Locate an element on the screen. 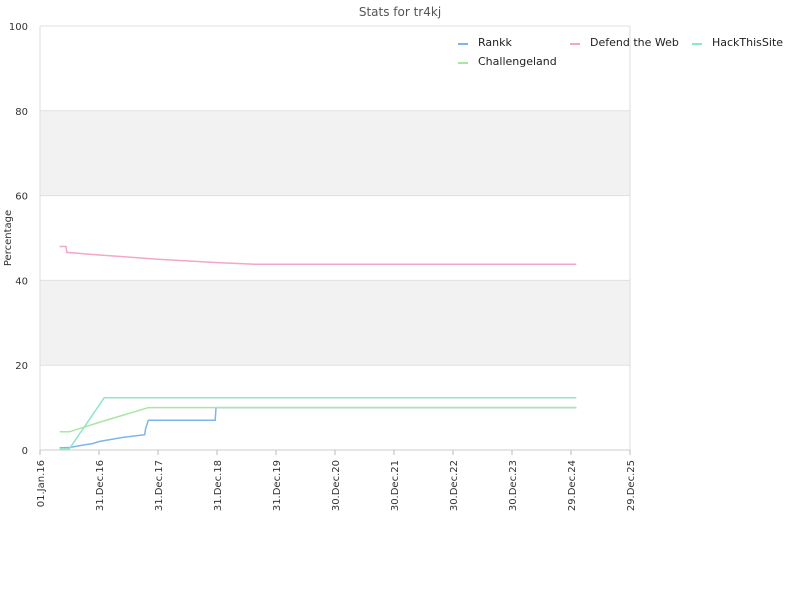  x-tick-label: 30.Dec.21 is located at coordinates (395, 485).